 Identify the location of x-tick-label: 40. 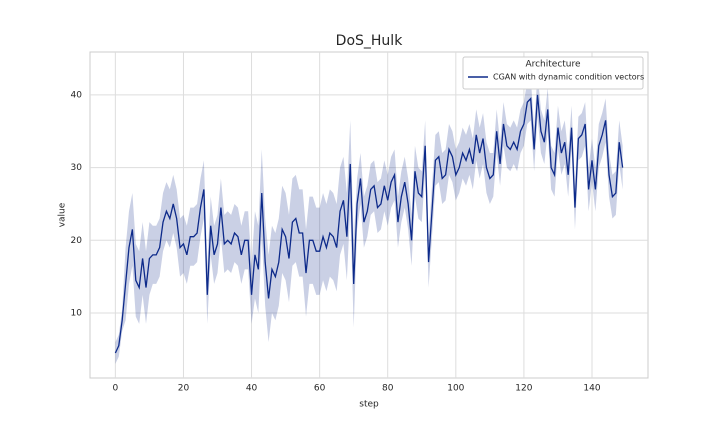
(252, 389).